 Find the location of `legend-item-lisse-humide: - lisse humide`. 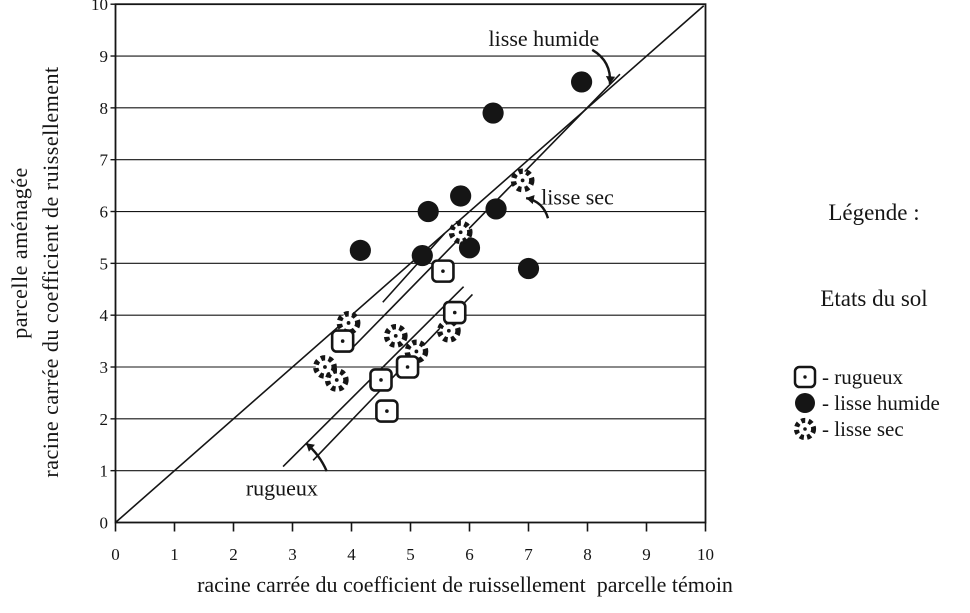

legend-item-lisse-humide: - lisse humide is located at coordinates (880, 403).